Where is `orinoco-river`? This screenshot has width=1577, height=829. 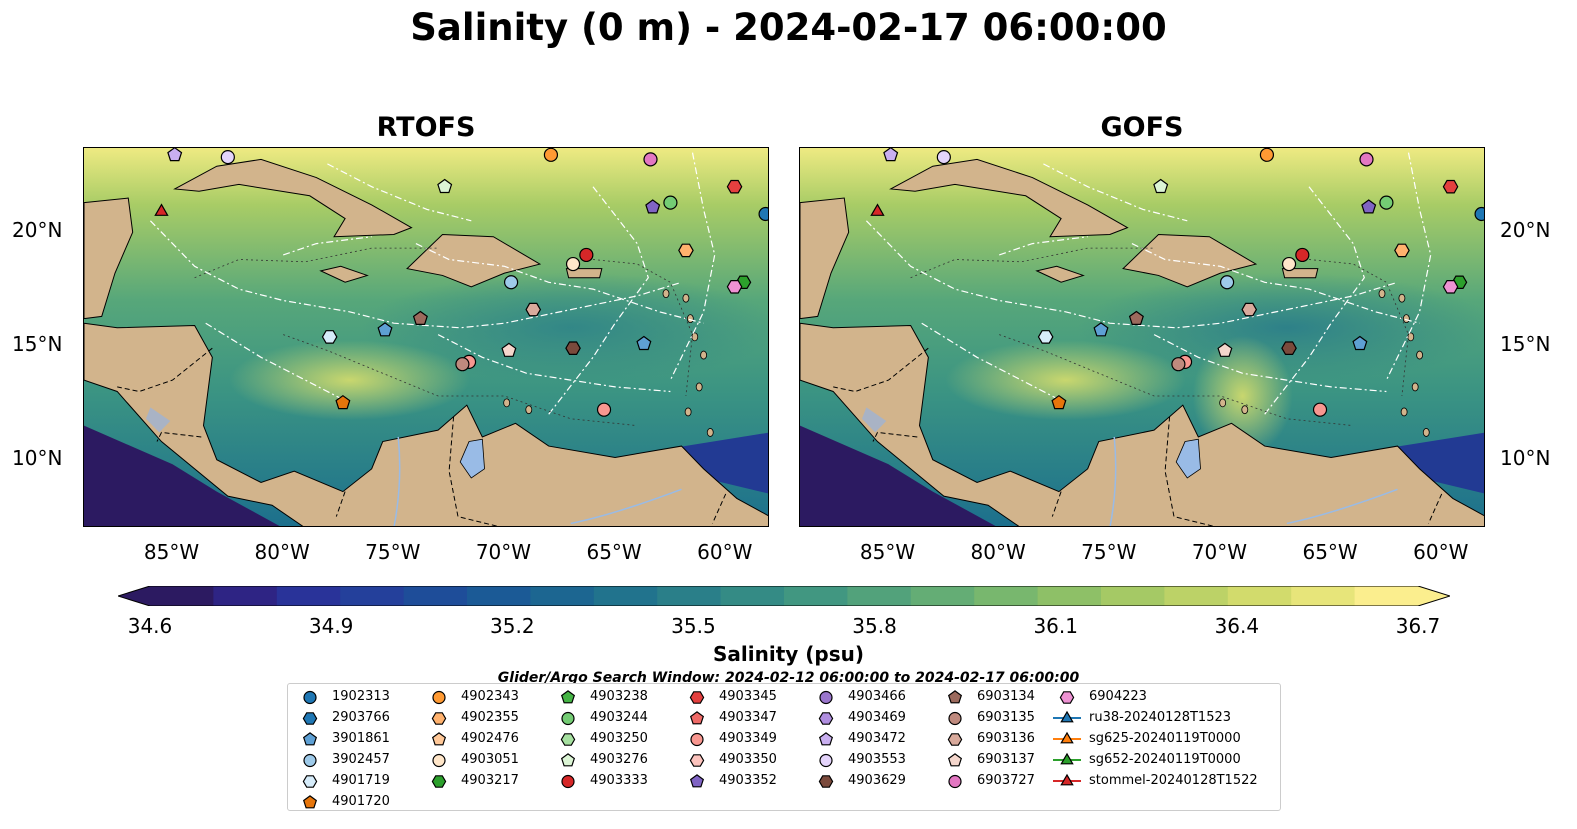
orinoco-river is located at coordinates (626, 506).